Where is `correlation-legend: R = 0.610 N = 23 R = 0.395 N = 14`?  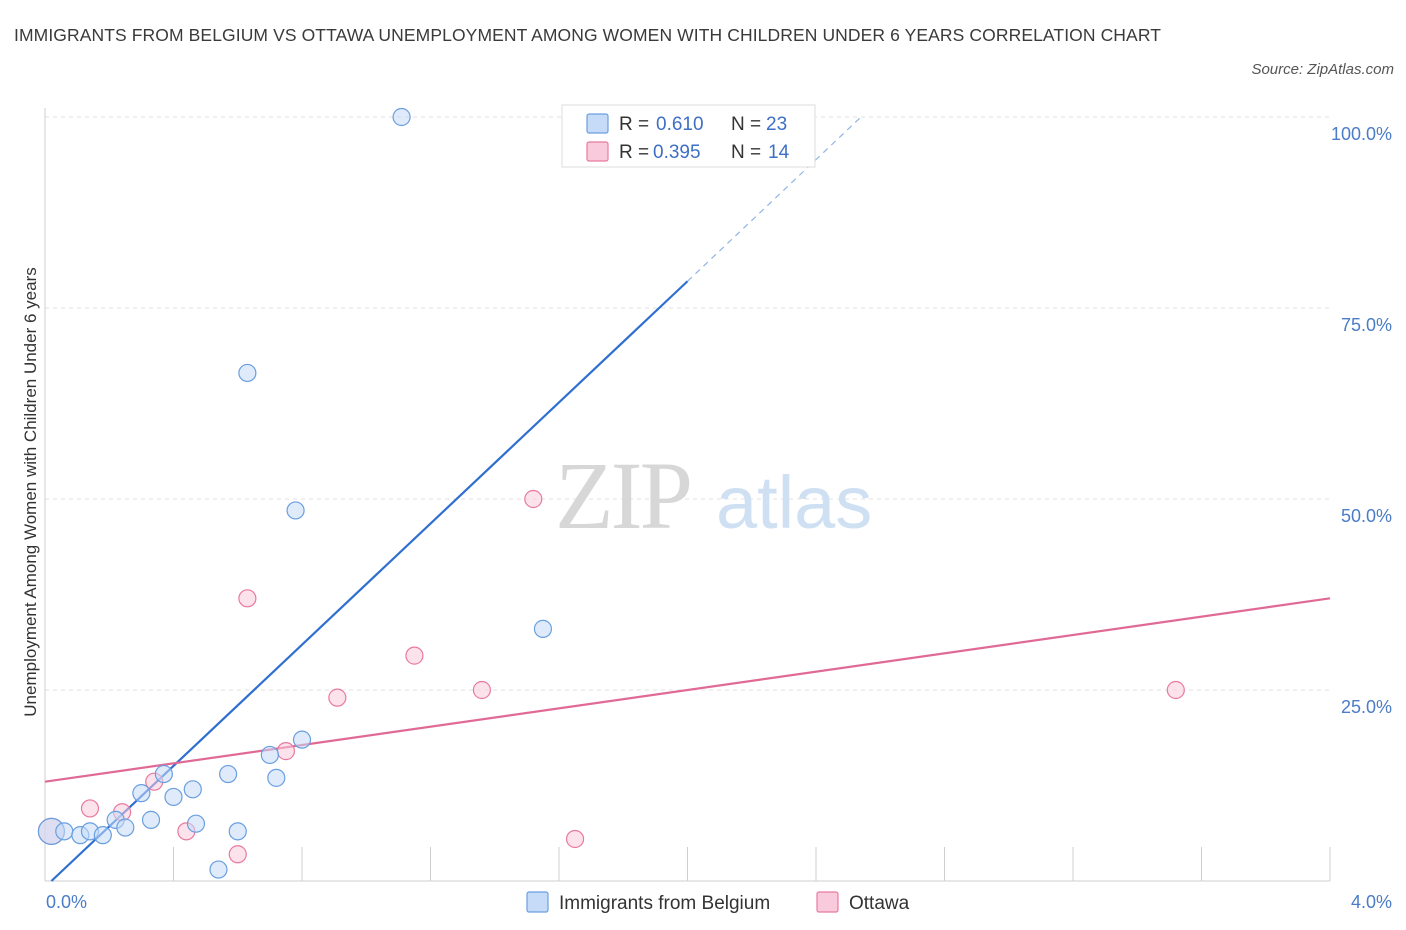
correlation-legend: R = 0.610 N = 23 R = 0.395 N = 14 is located at coordinates (688, 136).